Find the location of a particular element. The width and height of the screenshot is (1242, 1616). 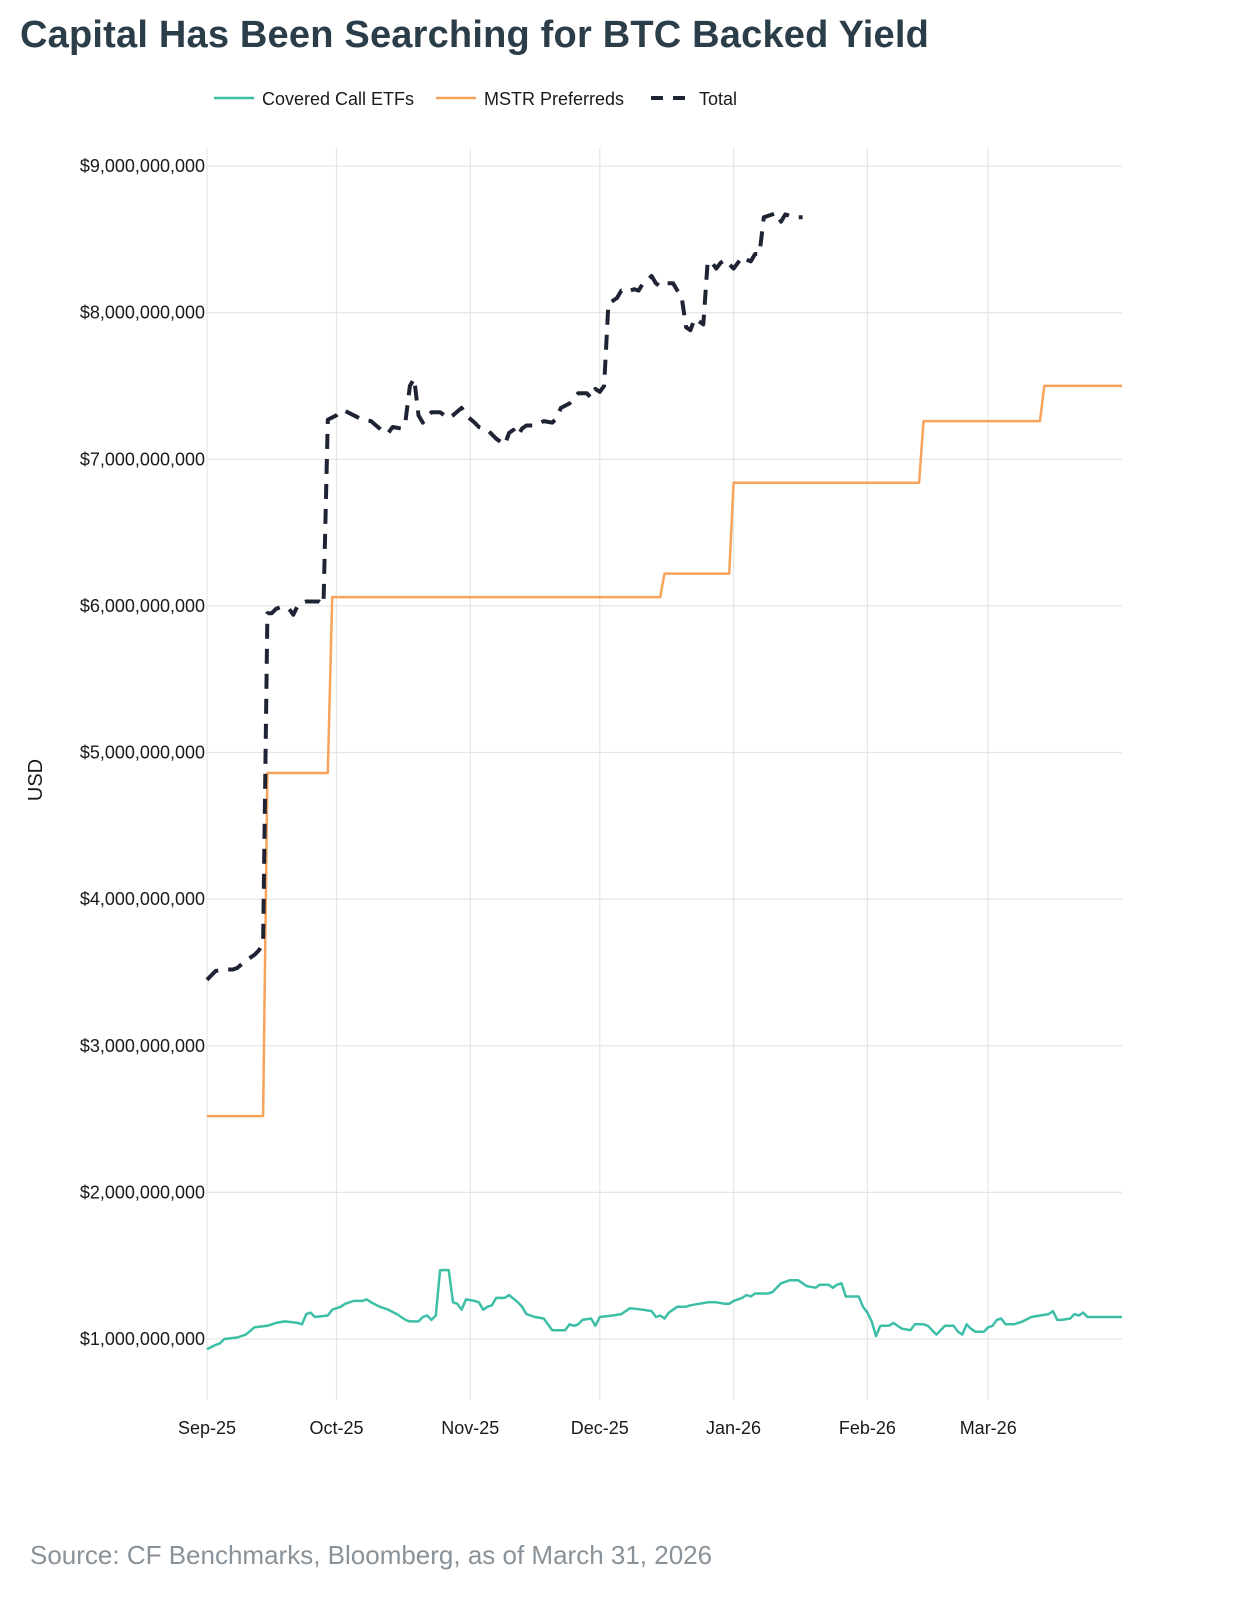

y-tick-label: $6,000,000,000 is located at coordinates (142, 606).